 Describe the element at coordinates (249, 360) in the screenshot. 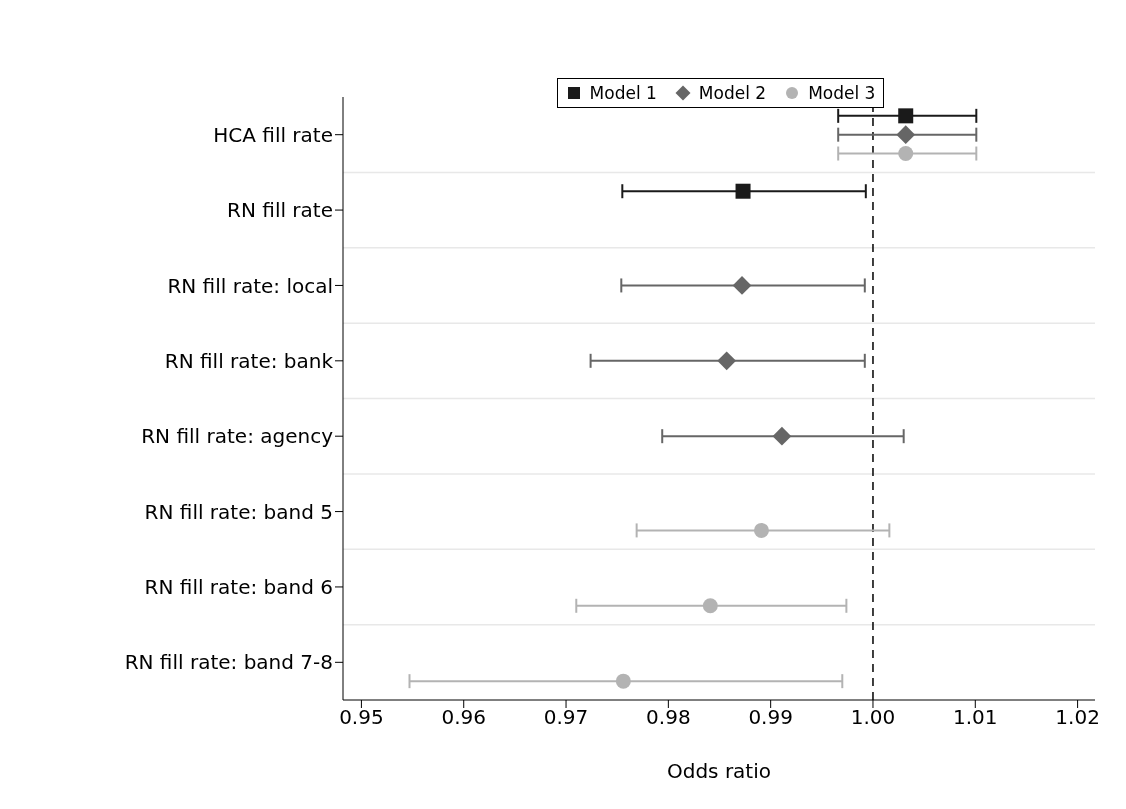

I see `y-tick-label: RN fill rate: bank` at that location.